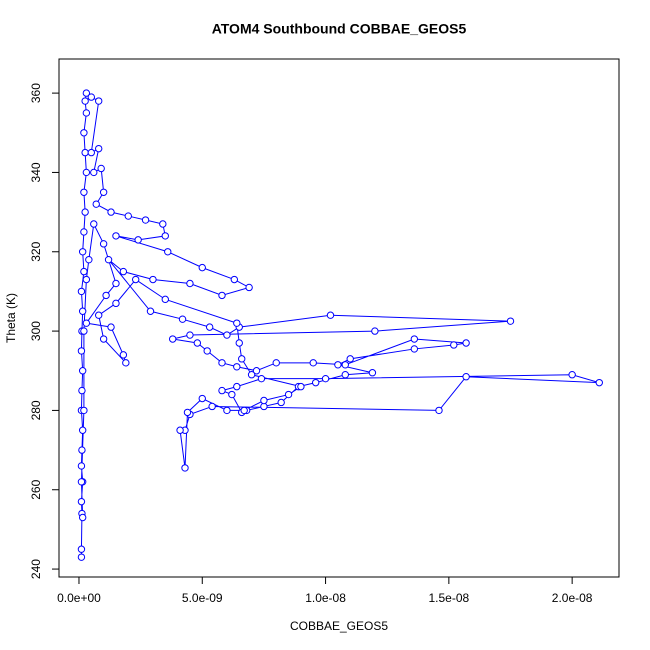 This screenshot has height=650, width=650. Describe the element at coordinates (36, 410) in the screenshot. I see `y-tick-label: 280` at that location.